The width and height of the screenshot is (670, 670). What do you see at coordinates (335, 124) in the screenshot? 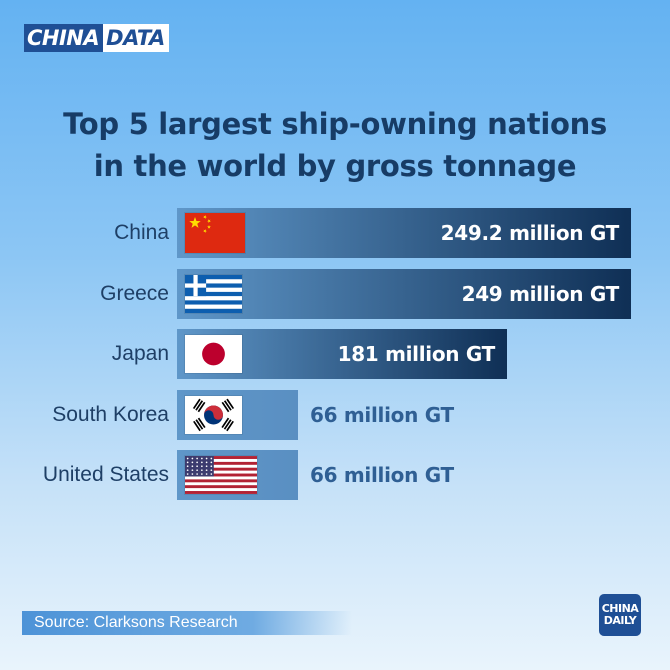
I see `chart-title-line-1: Top 5 largest ship-owning nations` at bounding box center [335, 124].